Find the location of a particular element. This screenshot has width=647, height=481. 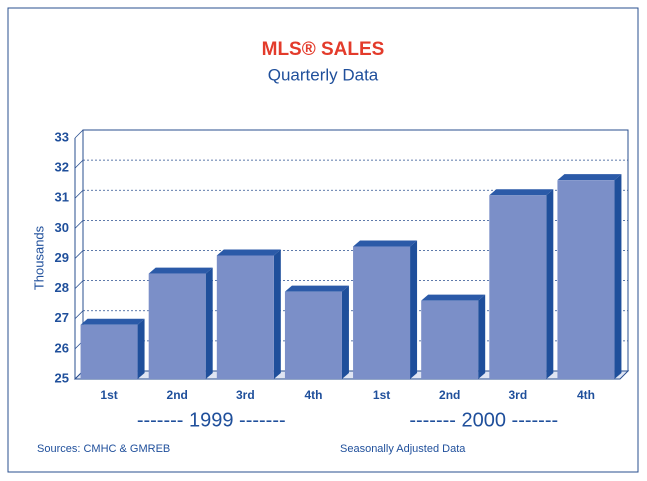

chart-subtitle: Quarterly Data is located at coordinates (323, 74).